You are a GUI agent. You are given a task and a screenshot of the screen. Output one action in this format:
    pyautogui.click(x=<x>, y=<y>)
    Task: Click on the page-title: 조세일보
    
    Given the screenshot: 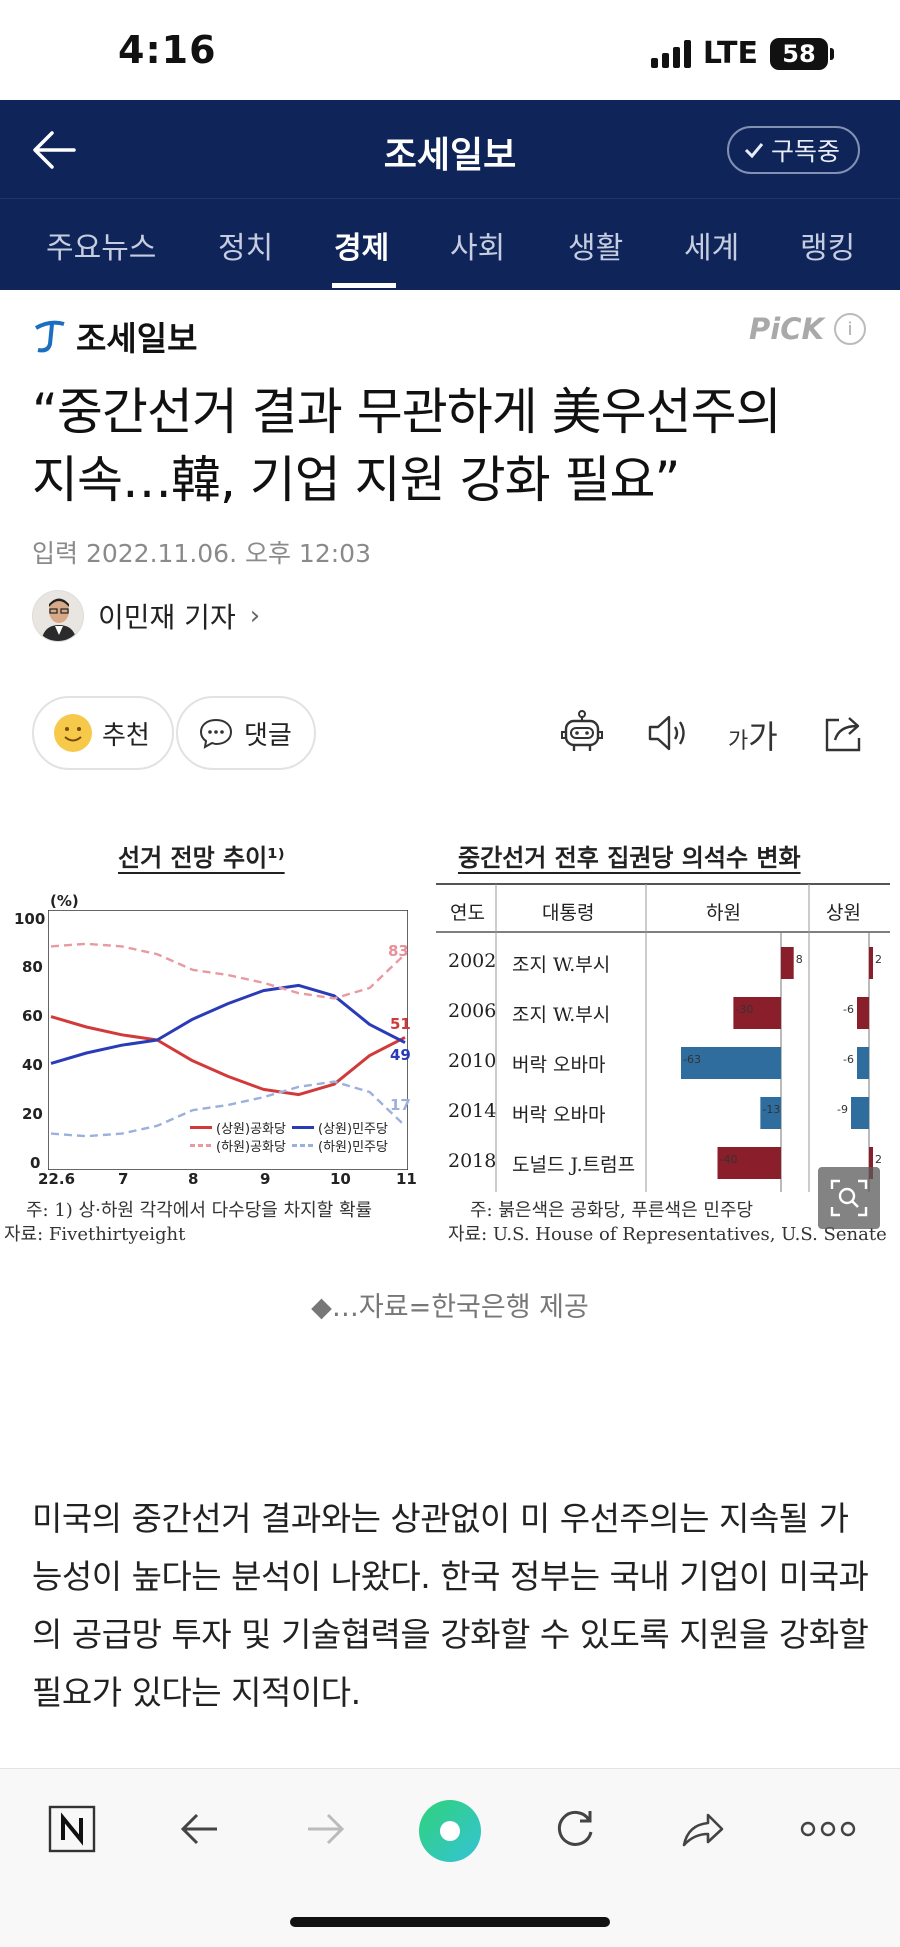 What is the action you would take?
    pyautogui.click(x=450, y=155)
    